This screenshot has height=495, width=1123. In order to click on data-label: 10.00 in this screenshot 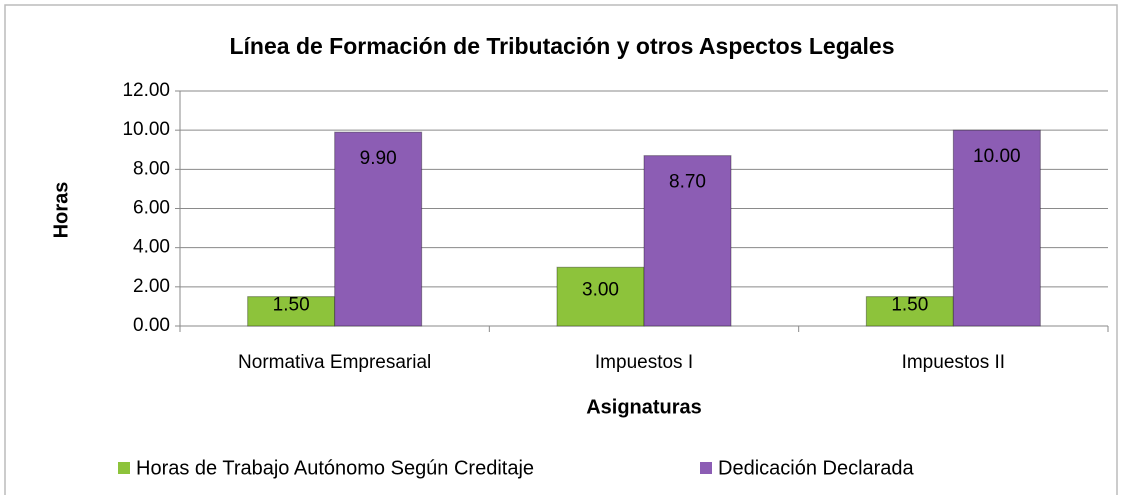, I will do `click(997, 156)`.